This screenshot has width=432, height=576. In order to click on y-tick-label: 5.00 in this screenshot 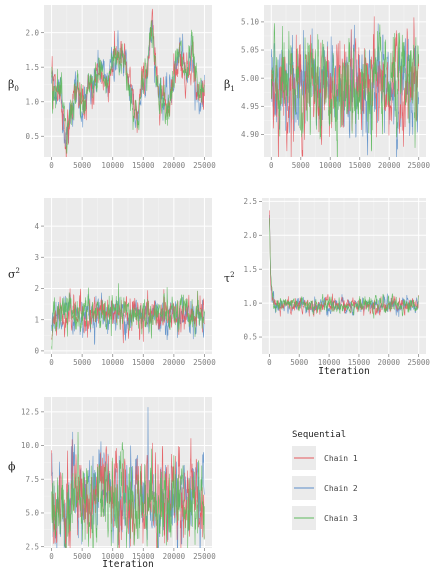, I will do `click(250, 78)`.